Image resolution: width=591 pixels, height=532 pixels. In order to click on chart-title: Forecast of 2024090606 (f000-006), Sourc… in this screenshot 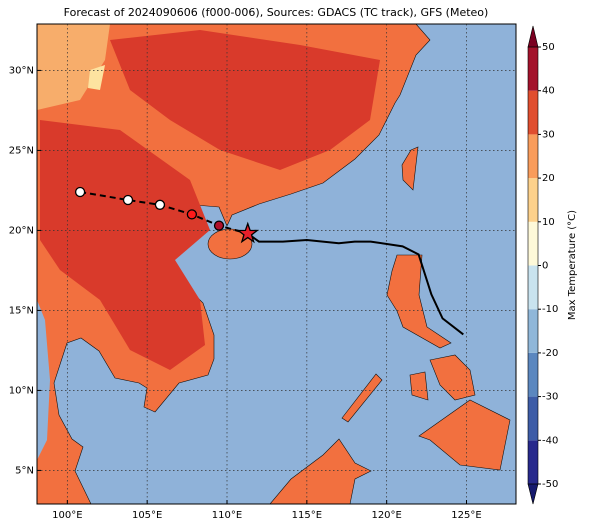, I will do `click(276, 12)`.